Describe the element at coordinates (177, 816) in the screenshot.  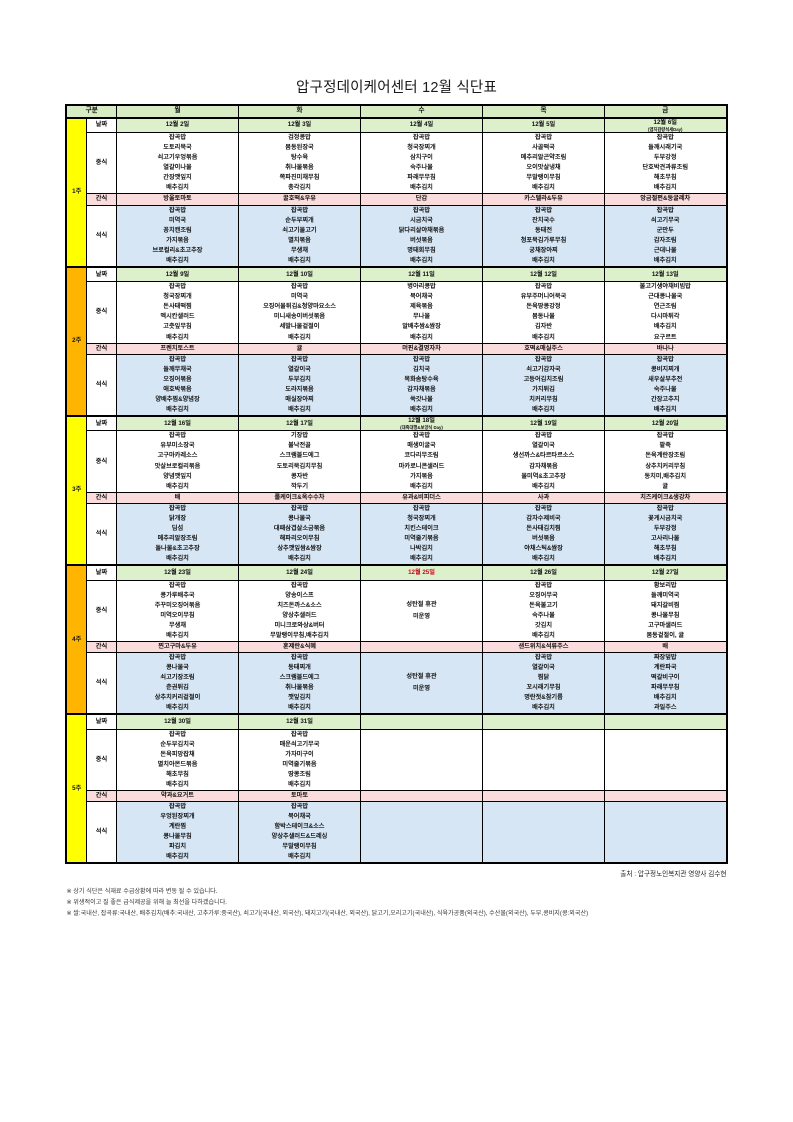
I see `menu-item: 우엉된장찌개` at that location.